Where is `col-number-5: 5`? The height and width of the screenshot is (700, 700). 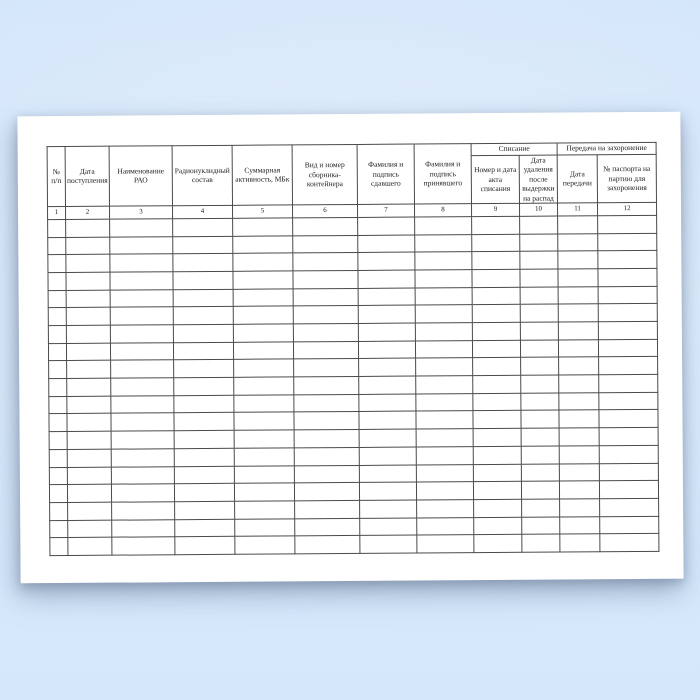 col-number-5: 5 is located at coordinates (262, 211).